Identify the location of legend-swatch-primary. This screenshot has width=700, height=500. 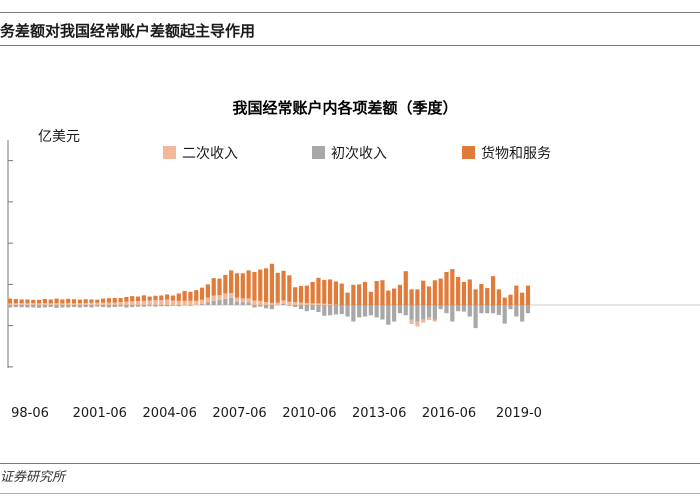
(318, 152).